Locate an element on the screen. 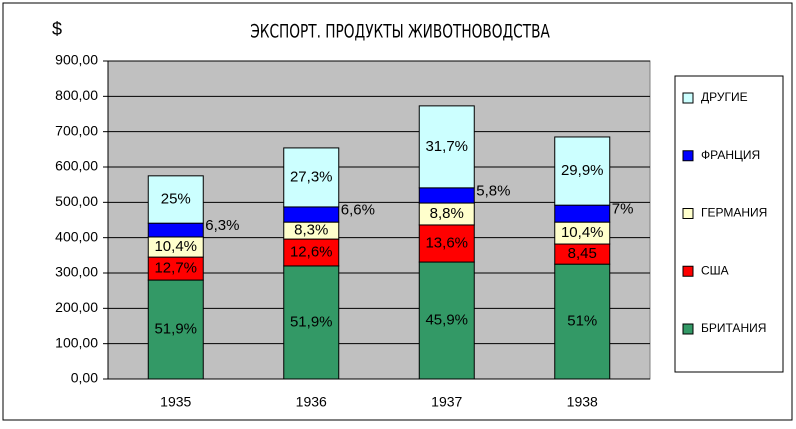 This screenshot has height=429, width=796. data-label: 29,9% is located at coordinates (582, 170).